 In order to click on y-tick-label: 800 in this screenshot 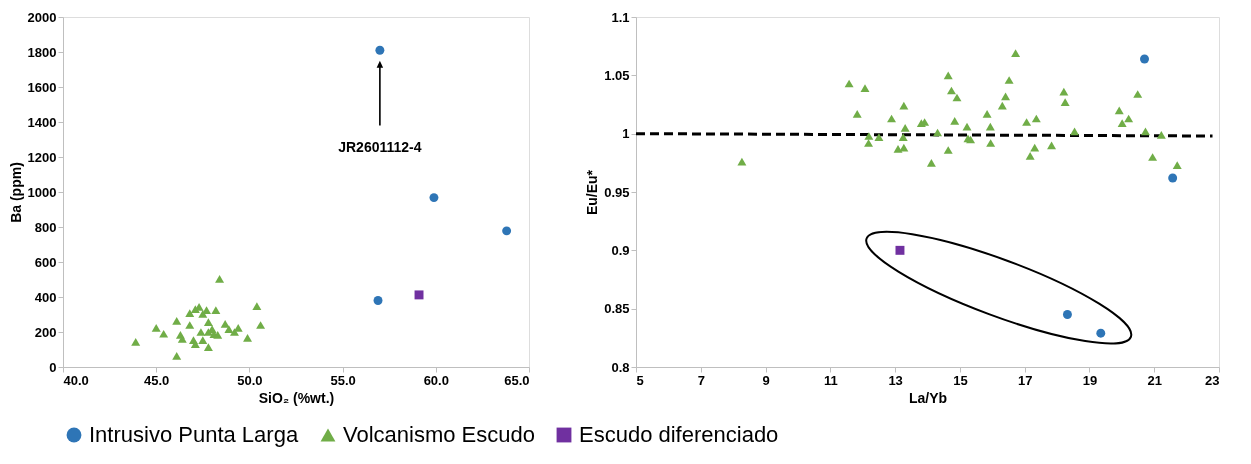, I will do `click(45, 227)`.